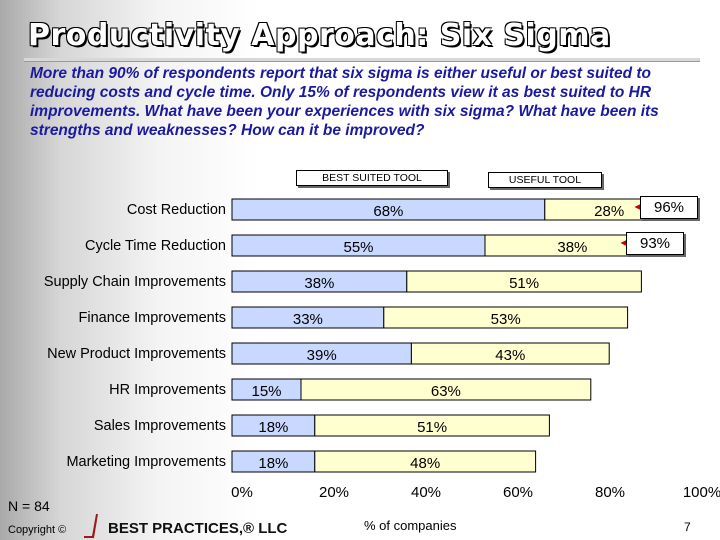 Image resolution: width=720 pixels, height=540 pixels. I want to click on callout-total-cycle-time: 93%, so click(655, 243).